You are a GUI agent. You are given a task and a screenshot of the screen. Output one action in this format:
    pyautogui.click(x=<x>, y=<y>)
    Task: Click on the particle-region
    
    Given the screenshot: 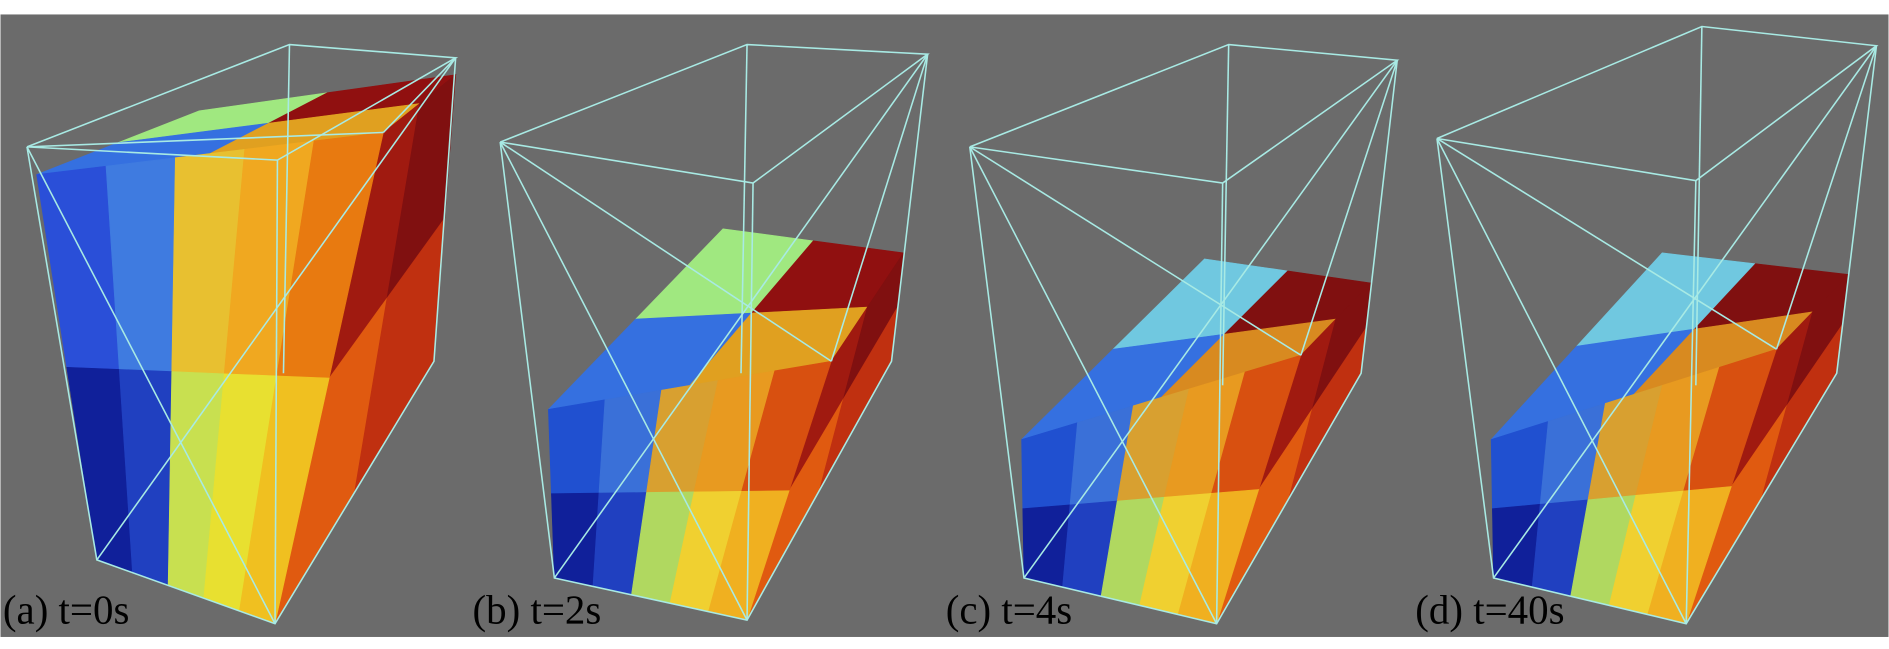 What is the action you would take?
    pyautogui.click(x=577, y=446)
    